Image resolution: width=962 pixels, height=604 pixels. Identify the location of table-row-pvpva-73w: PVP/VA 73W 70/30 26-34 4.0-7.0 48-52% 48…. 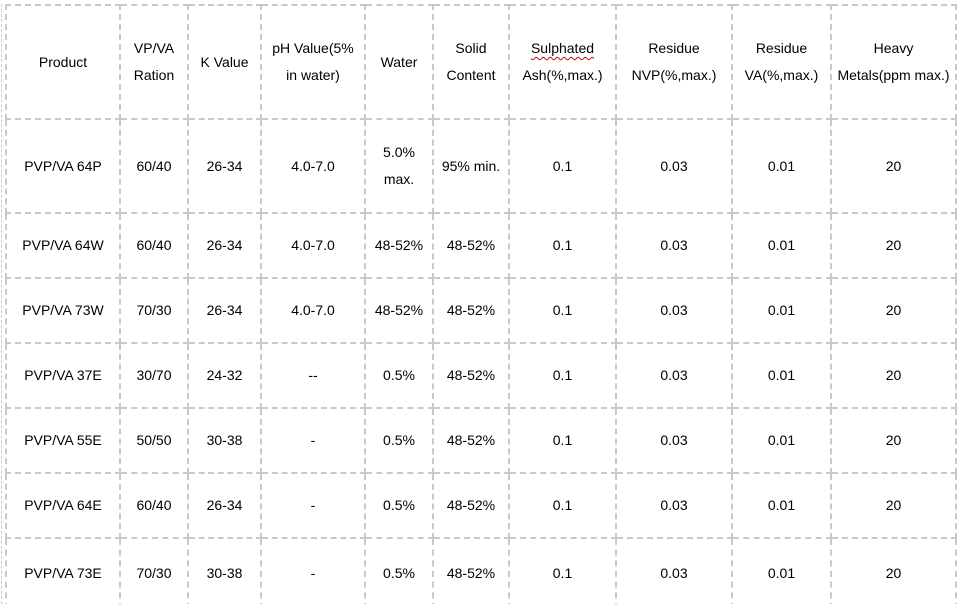
(481, 310).